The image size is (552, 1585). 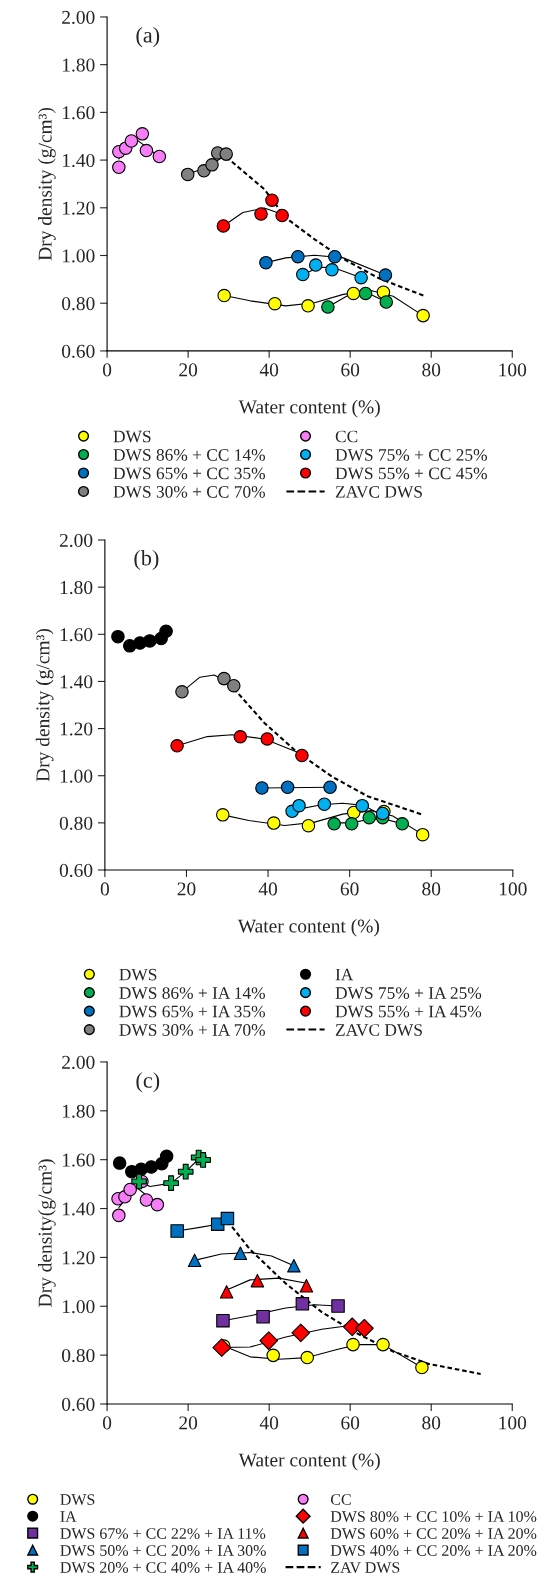 What do you see at coordinates (408, 993) in the screenshot?
I see `legend-label: DWS 75% + IA 25%` at bounding box center [408, 993].